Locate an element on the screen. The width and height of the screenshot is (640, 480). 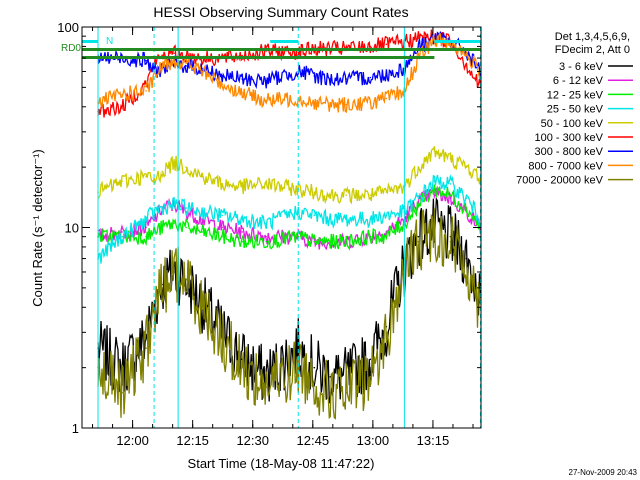
flag-label-night: N is located at coordinates (109, 41).